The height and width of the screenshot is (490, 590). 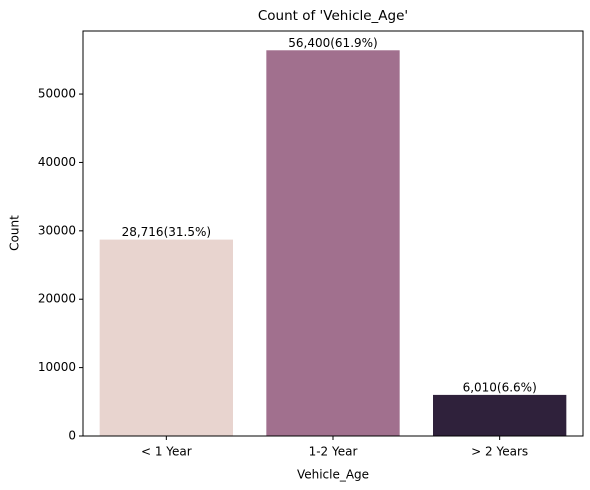 What do you see at coordinates (57, 299) in the screenshot?
I see `y-tick-label: 20000` at bounding box center [57, 299].